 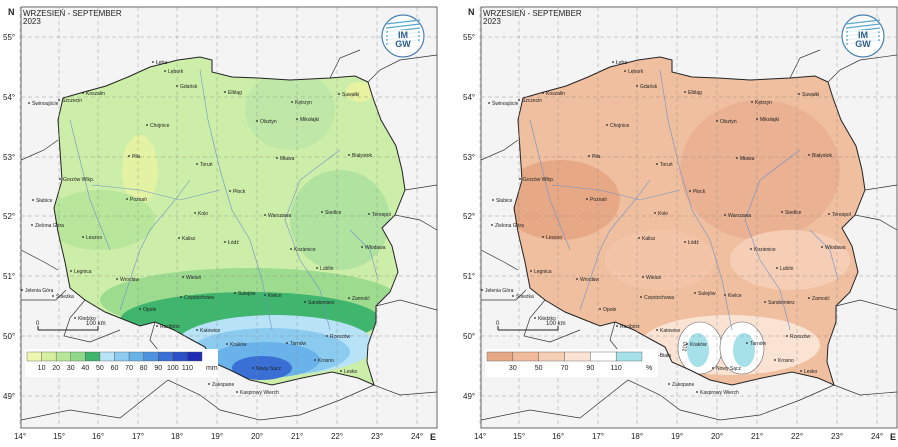 What do you see at coordinates (83, 272) in the screenshot?
I see `city-label: Legnica` at bounding box center [83, 272].